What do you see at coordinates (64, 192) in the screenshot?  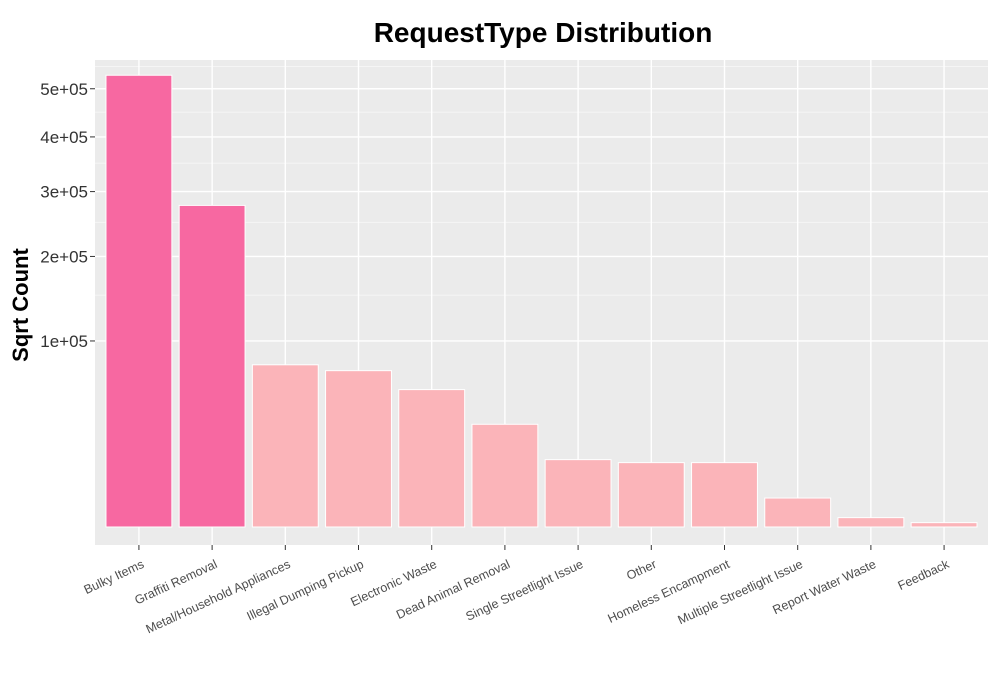 I see `y-tick-label: 3e+05` at bounding box center [64, 192].